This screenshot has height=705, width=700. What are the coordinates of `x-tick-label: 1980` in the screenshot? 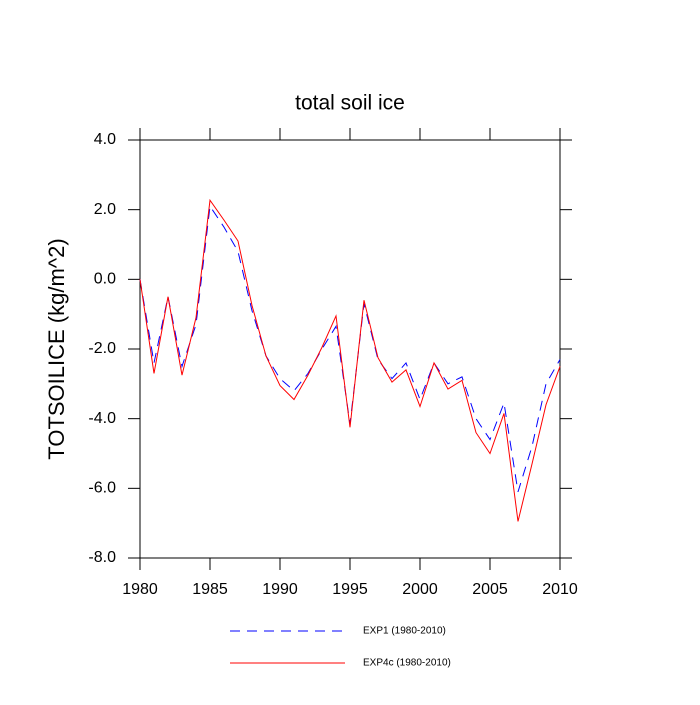 It's located at (140, 589).